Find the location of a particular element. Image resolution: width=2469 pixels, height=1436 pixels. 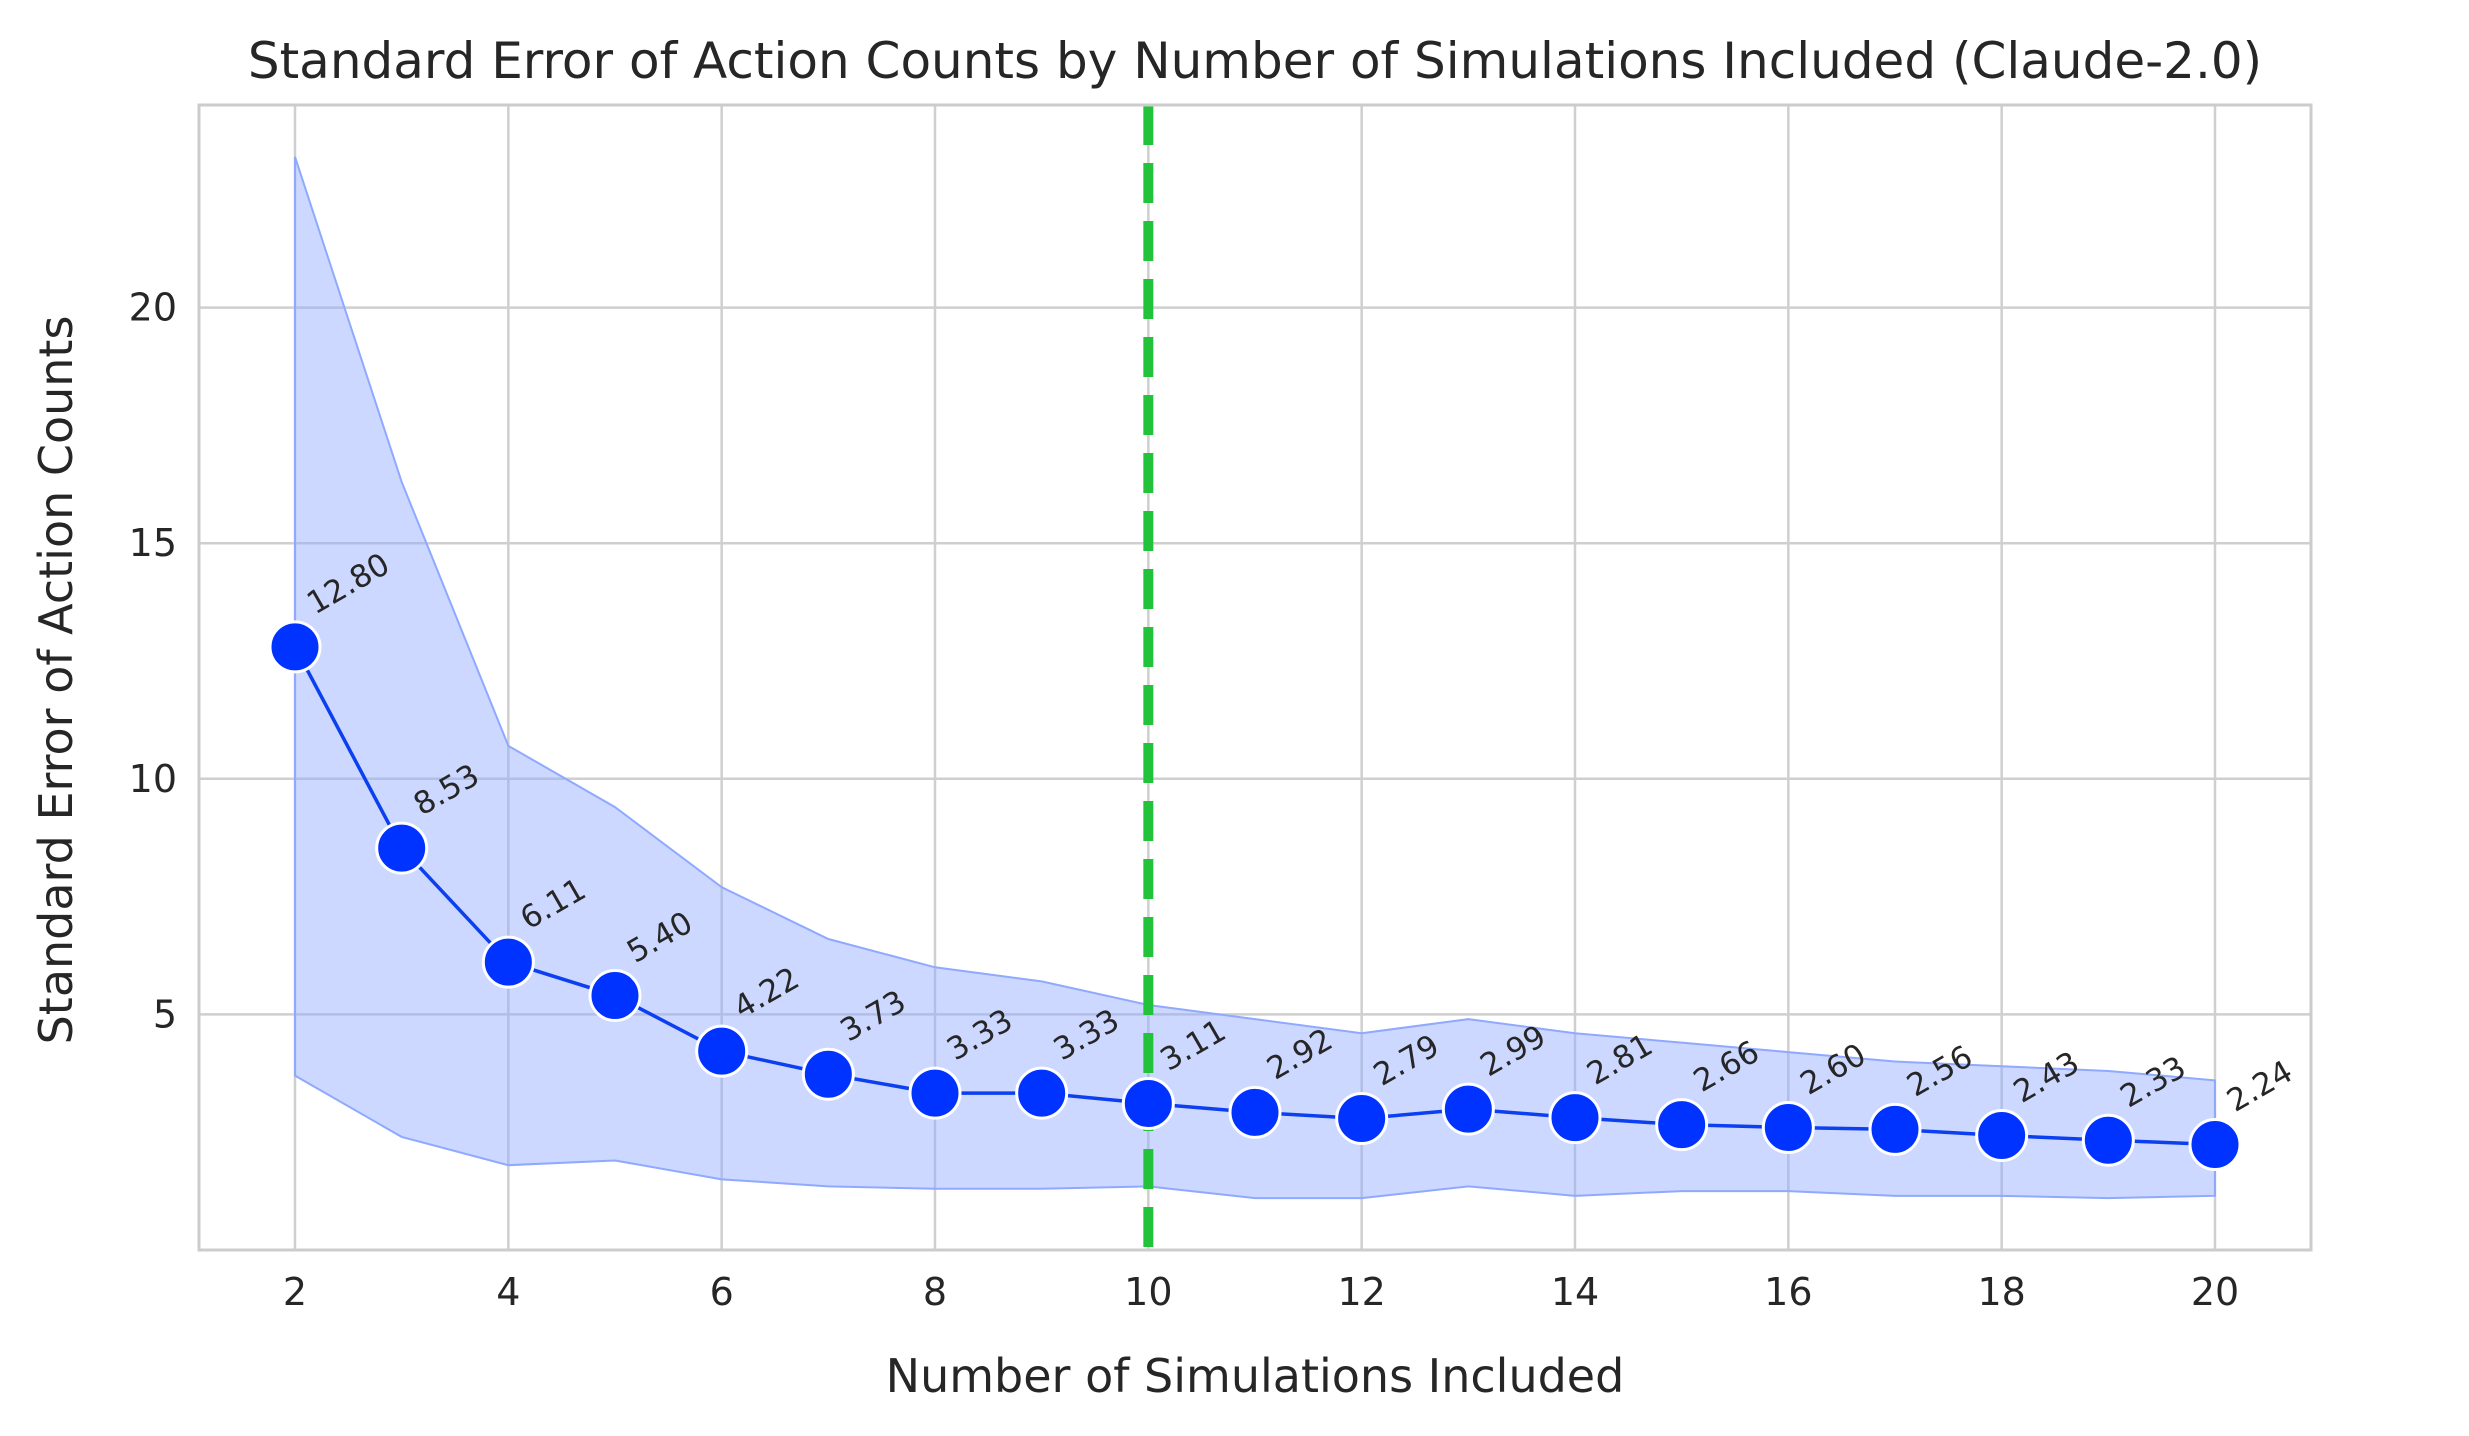

x-tick-label: 12 is located at coordinates (1361, 1292).